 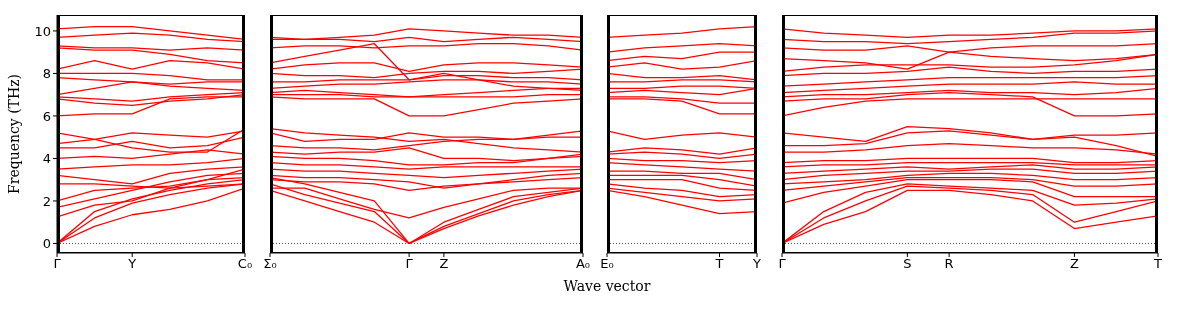 What do you see at coordinates (607, 264) in the screenshot?
I see `x-tick-label: E₀` at bounding box center [607, 264].